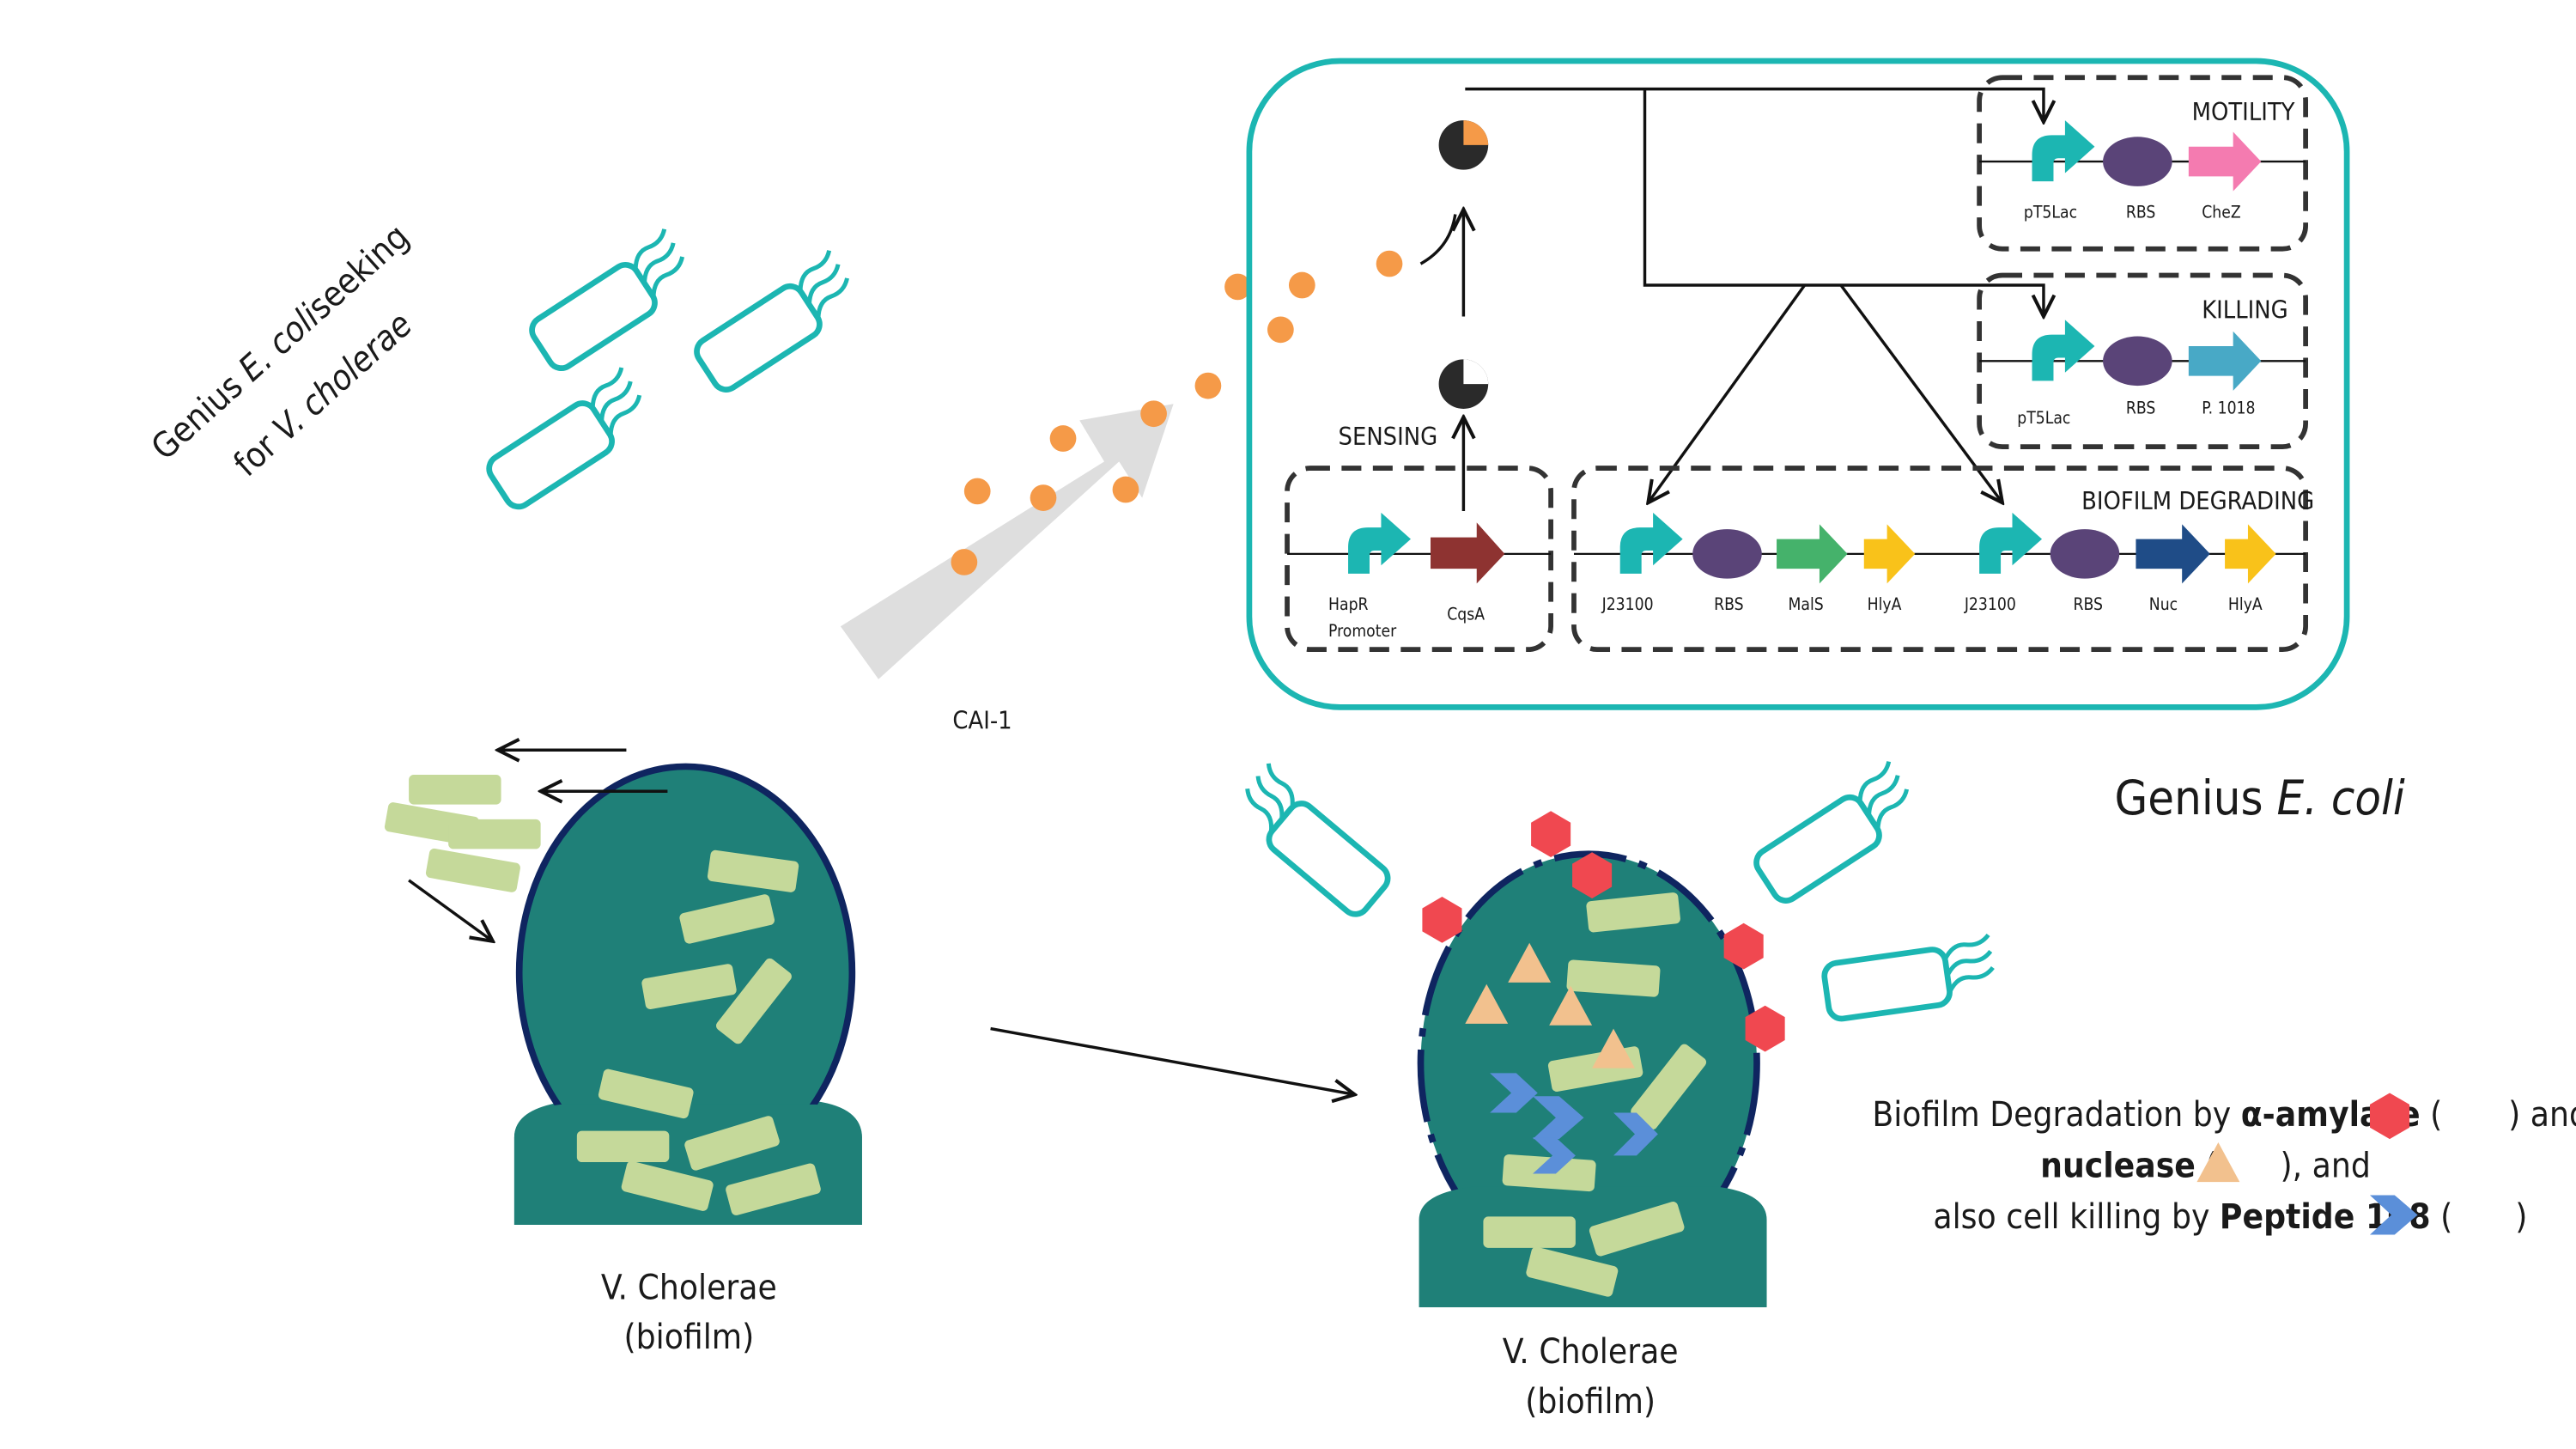 This screenshot has height=1449, width=2576. Describe the element at coordinates (982, 719) in the screenshot. I see `cai-label: CAI-1` at that location.